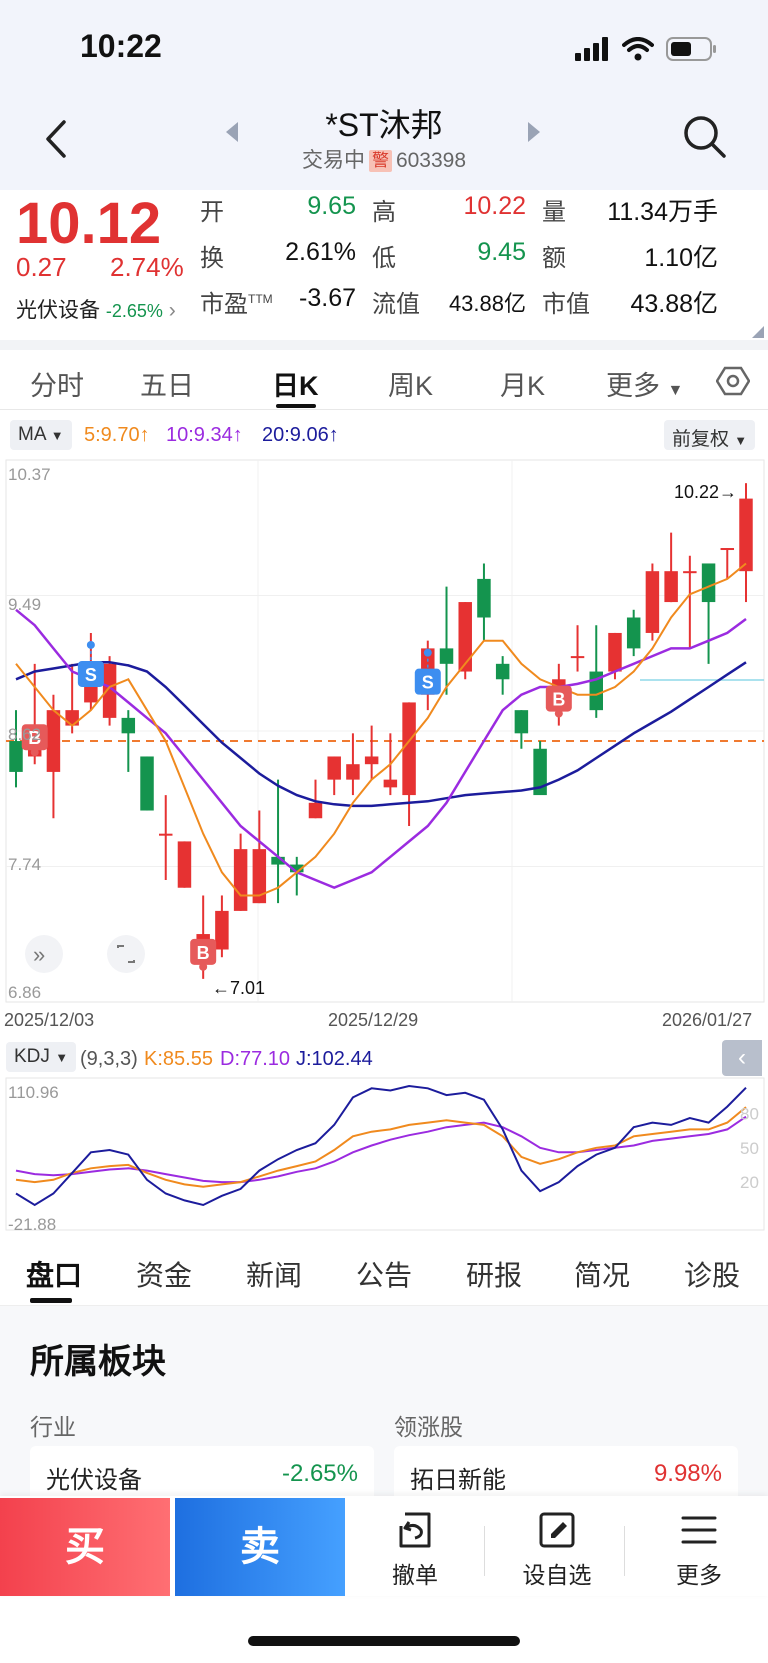  What do you see at coordinates (557, 1550) in the screenshot?
I see `add-watchlist-button: 设自选` at bounding box center [557, 1550].